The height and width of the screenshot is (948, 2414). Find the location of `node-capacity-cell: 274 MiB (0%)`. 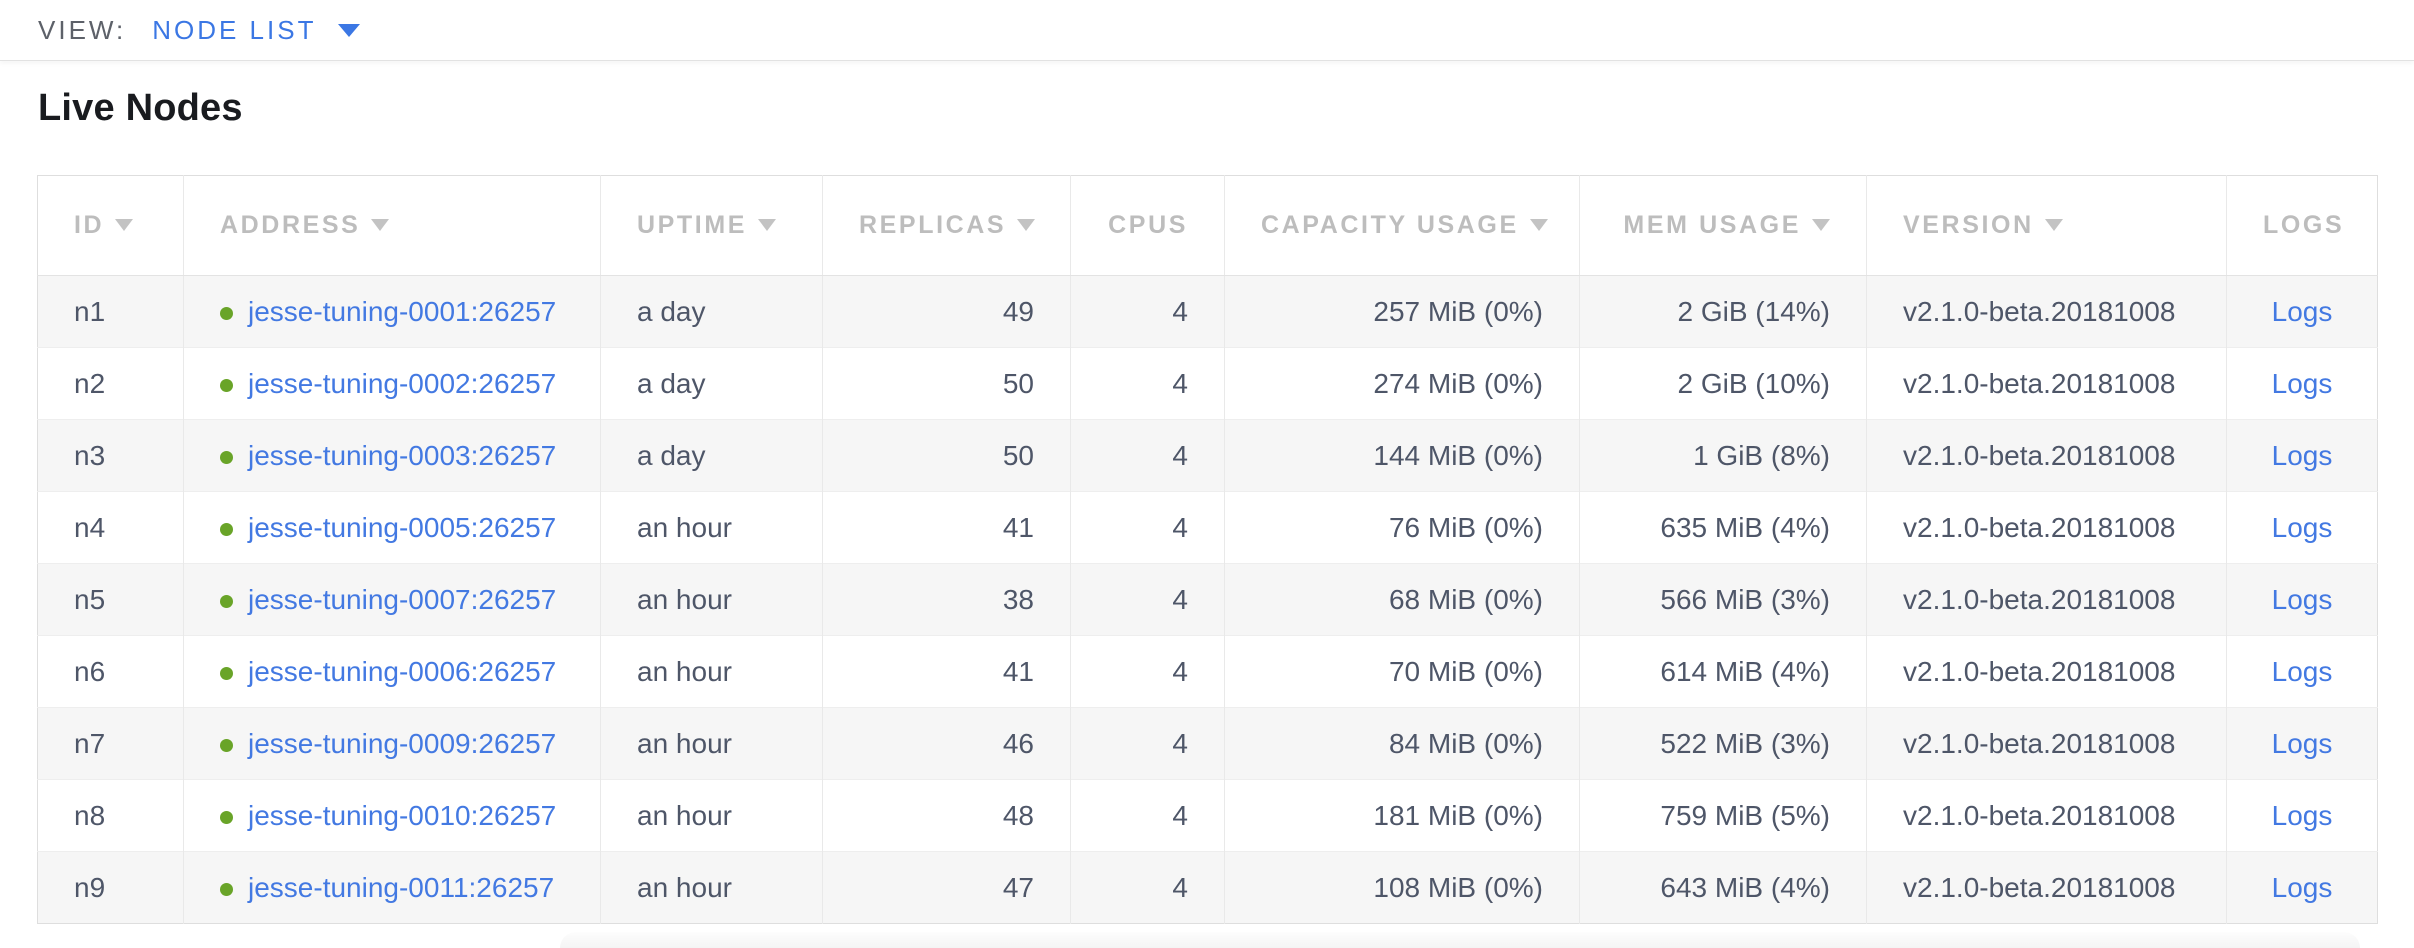

node-capacity-cell: 274 MiB (0%) is located at coordinates (1402, 383).